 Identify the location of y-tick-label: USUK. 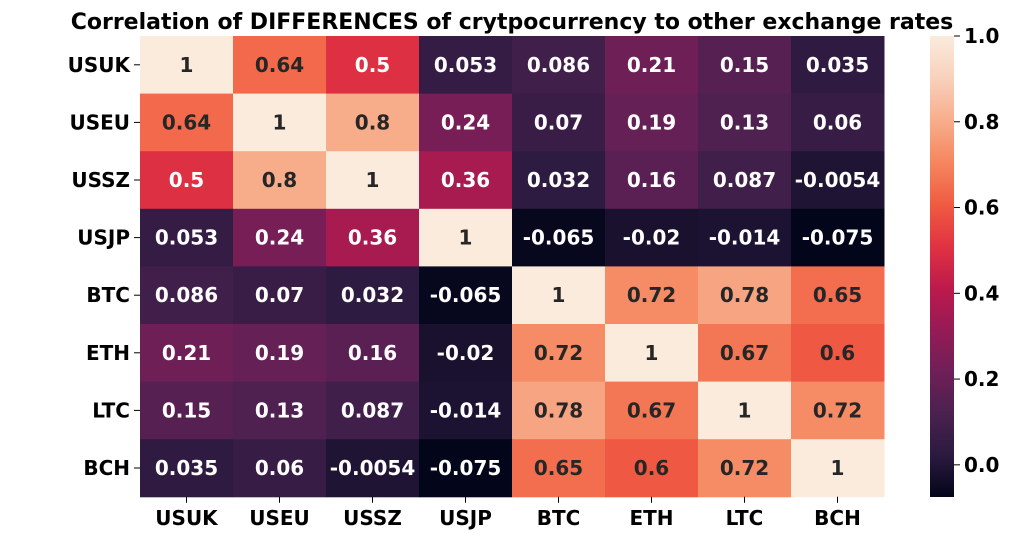
(100, 65).